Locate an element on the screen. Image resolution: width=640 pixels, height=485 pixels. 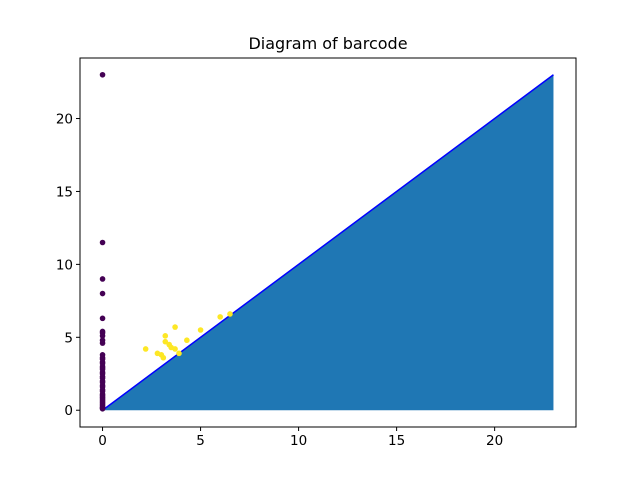
x-tick-label-0: 0 is located at coordinates (102, 441).